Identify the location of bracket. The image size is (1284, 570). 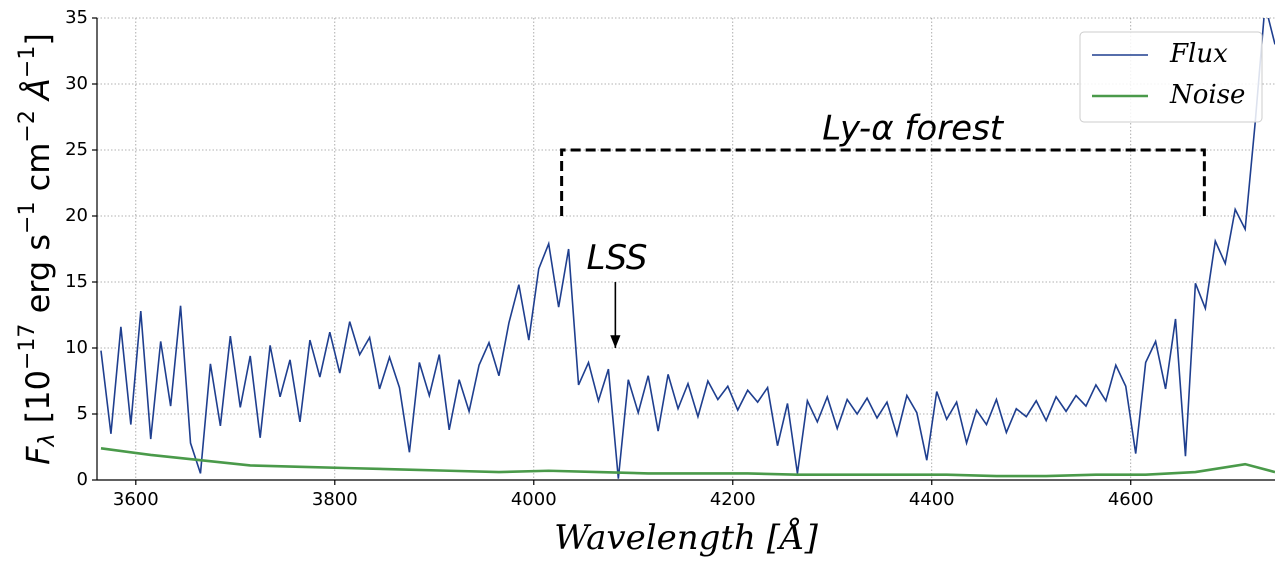
(883, 182).